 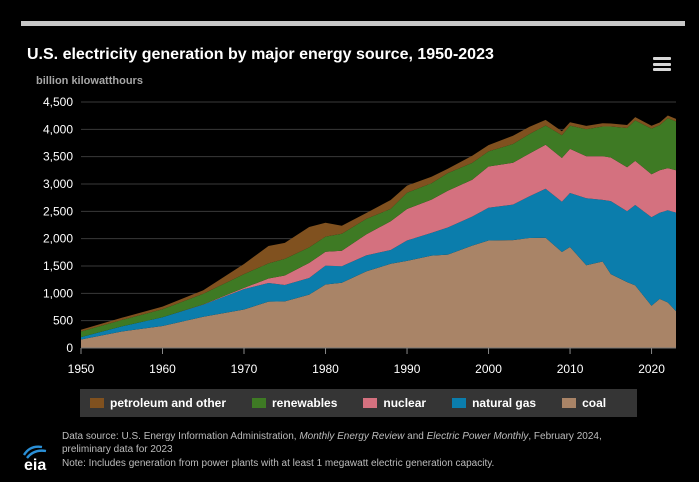 I want to click on x-tick-label: 2000, so click(x=488, y=369).